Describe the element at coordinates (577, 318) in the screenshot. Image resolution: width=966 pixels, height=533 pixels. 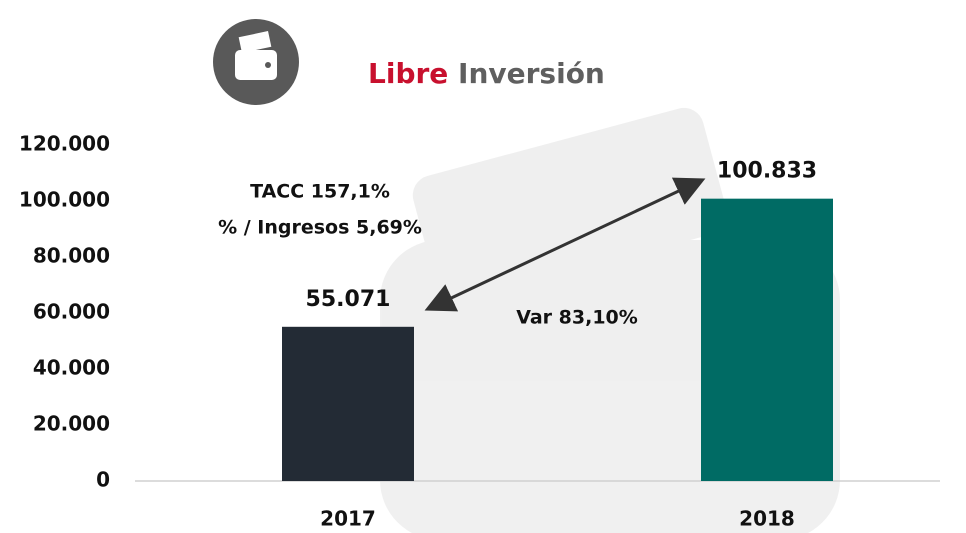
I see `annotation: Var 83,10%` at that location.